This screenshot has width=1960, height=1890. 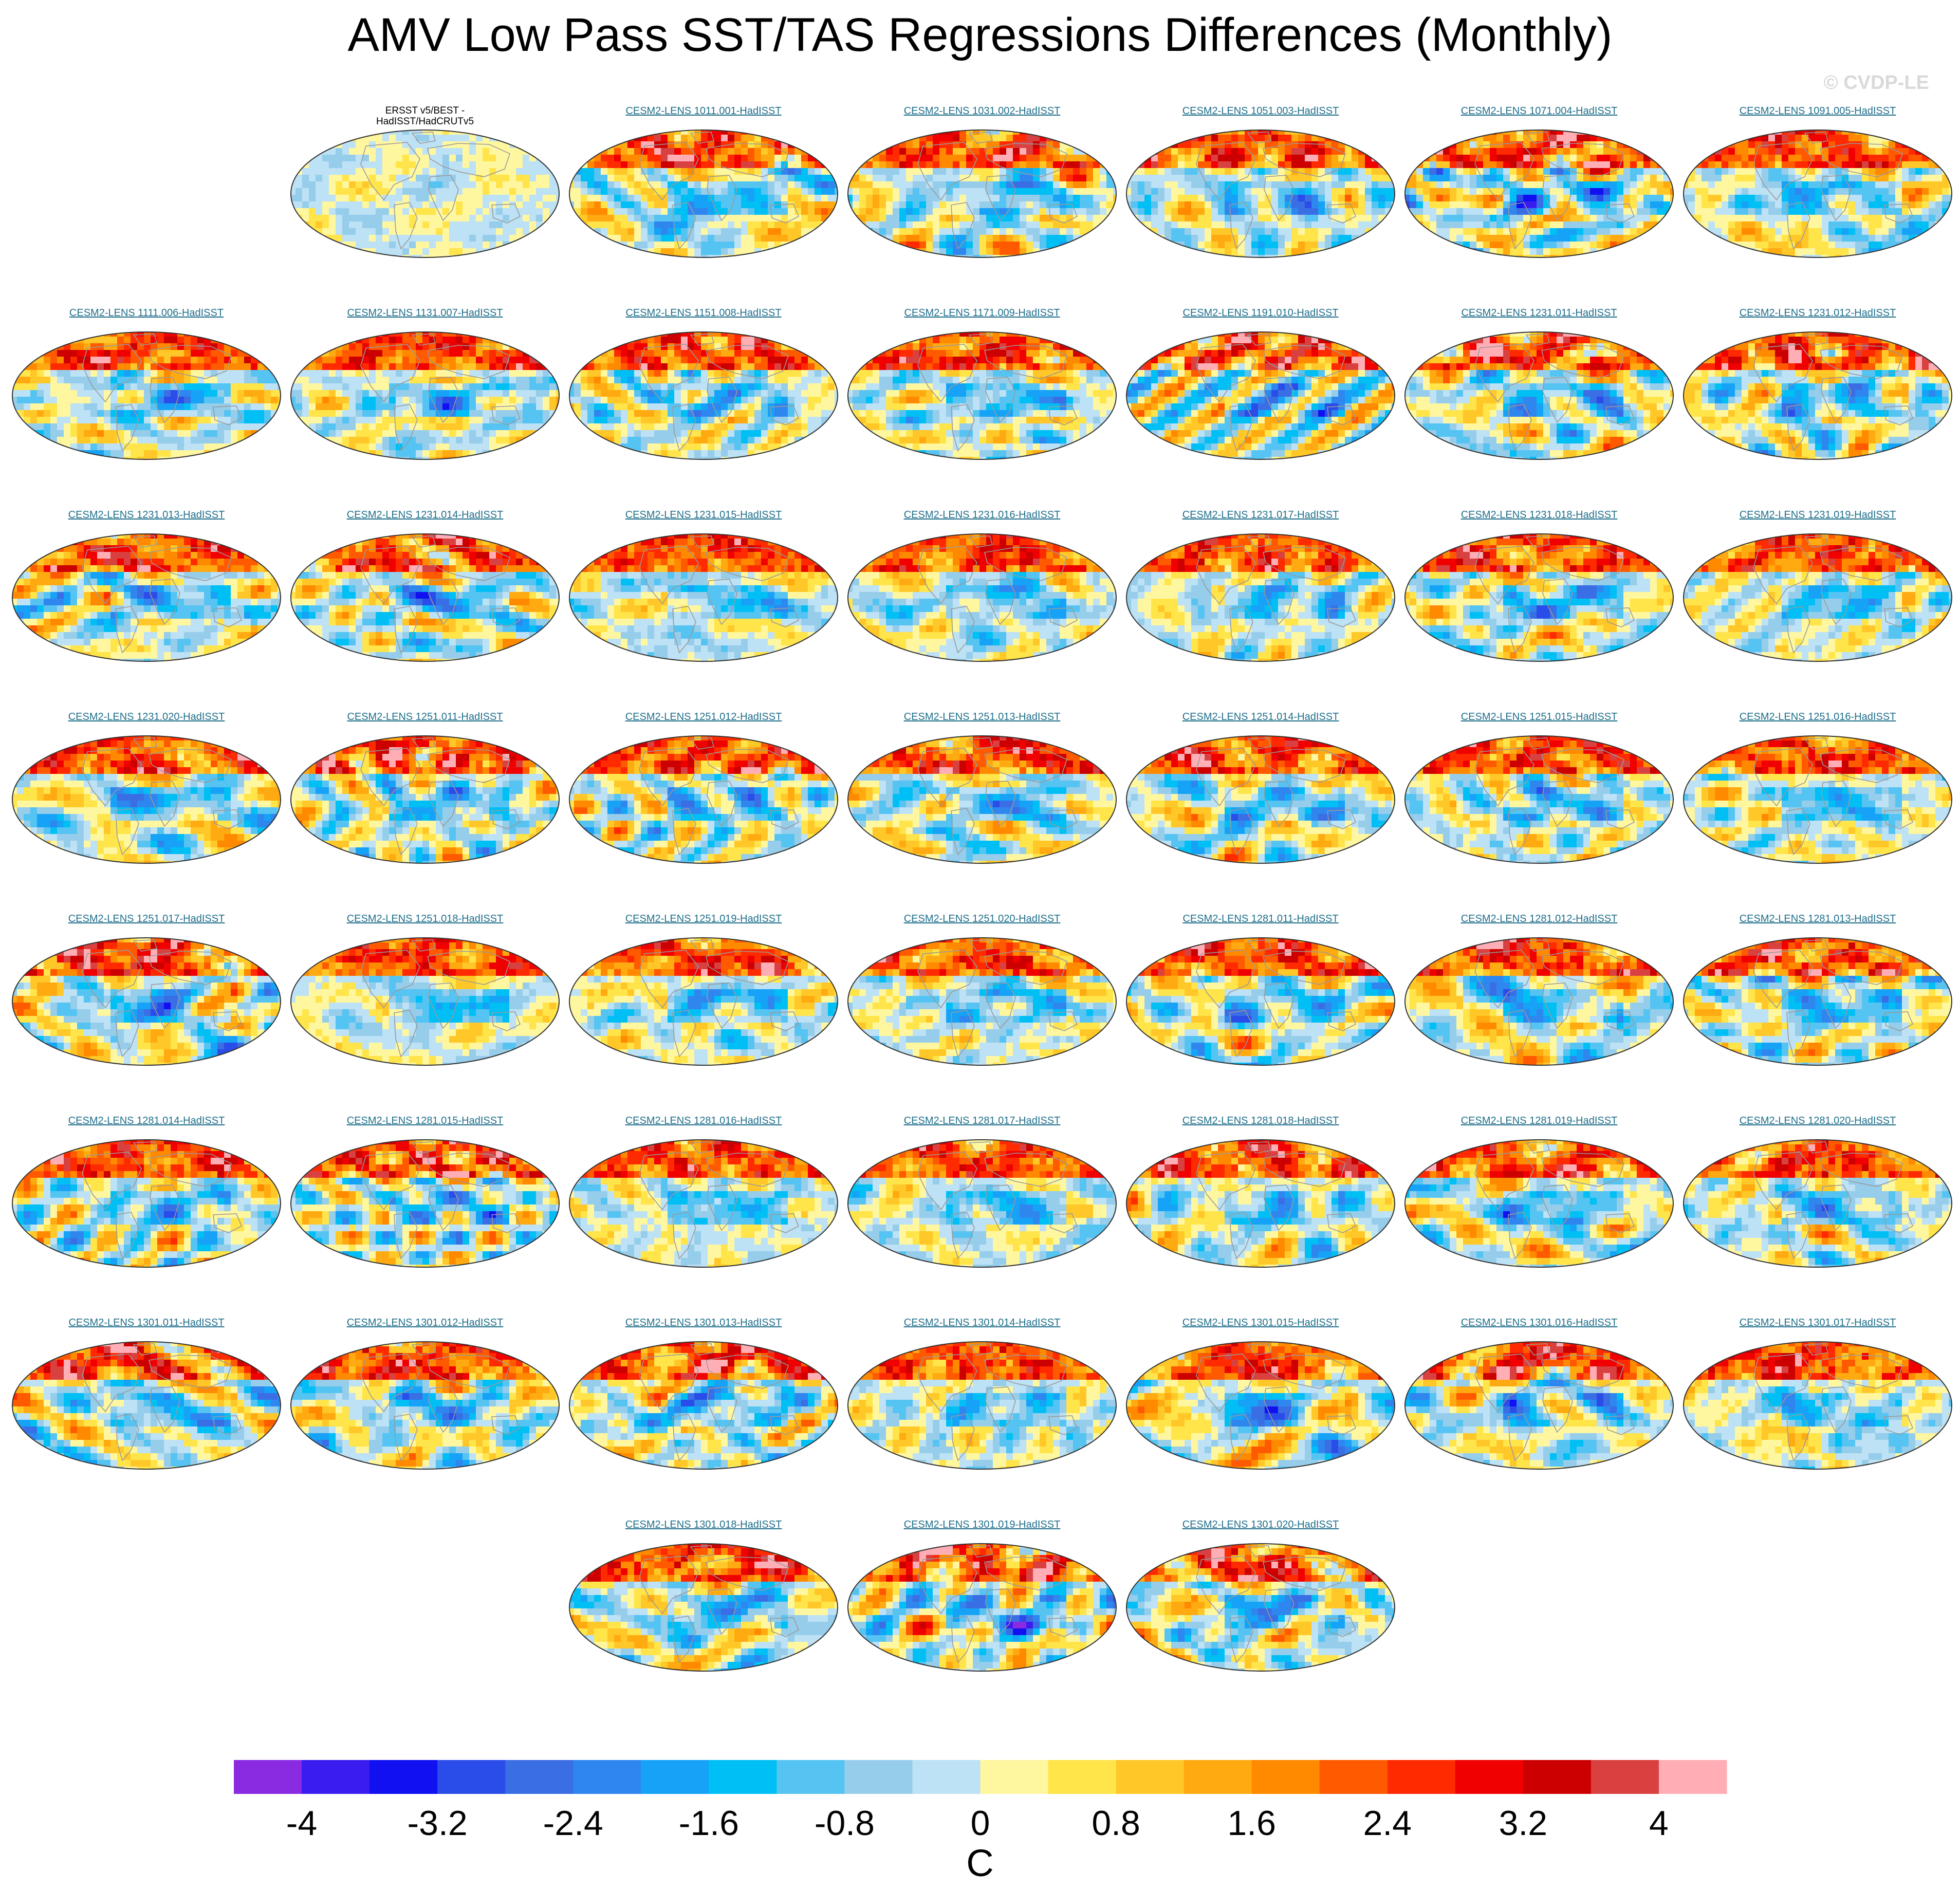 I want to click on panel-title: CESM2-LENS 1231.013-HadISST, so click(x=146, y=515).